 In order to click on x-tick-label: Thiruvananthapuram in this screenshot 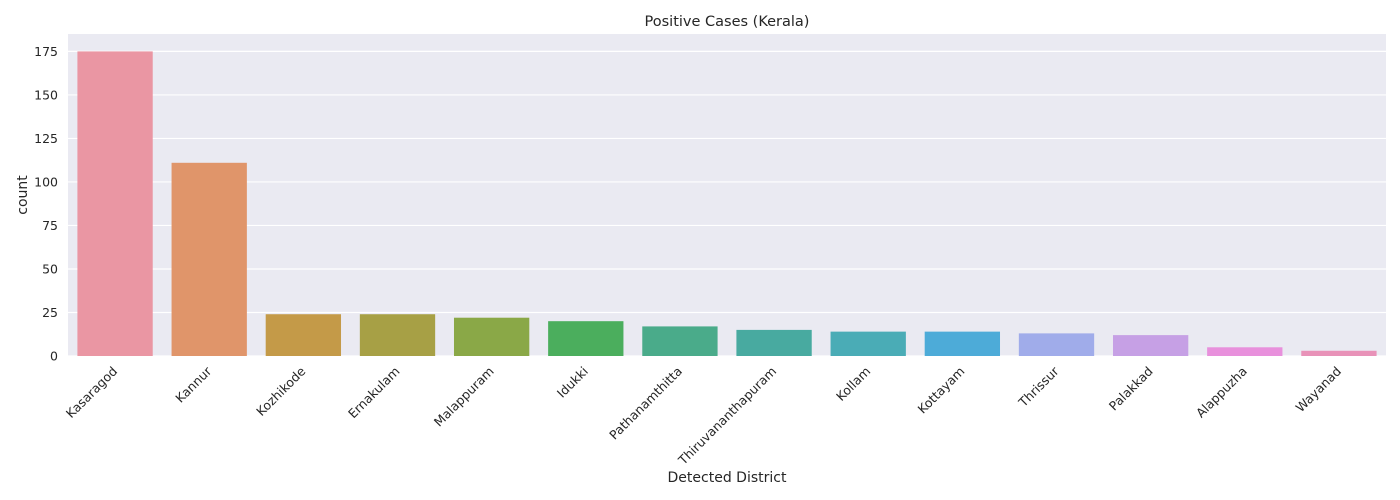, I will do `click(727, 416)`.